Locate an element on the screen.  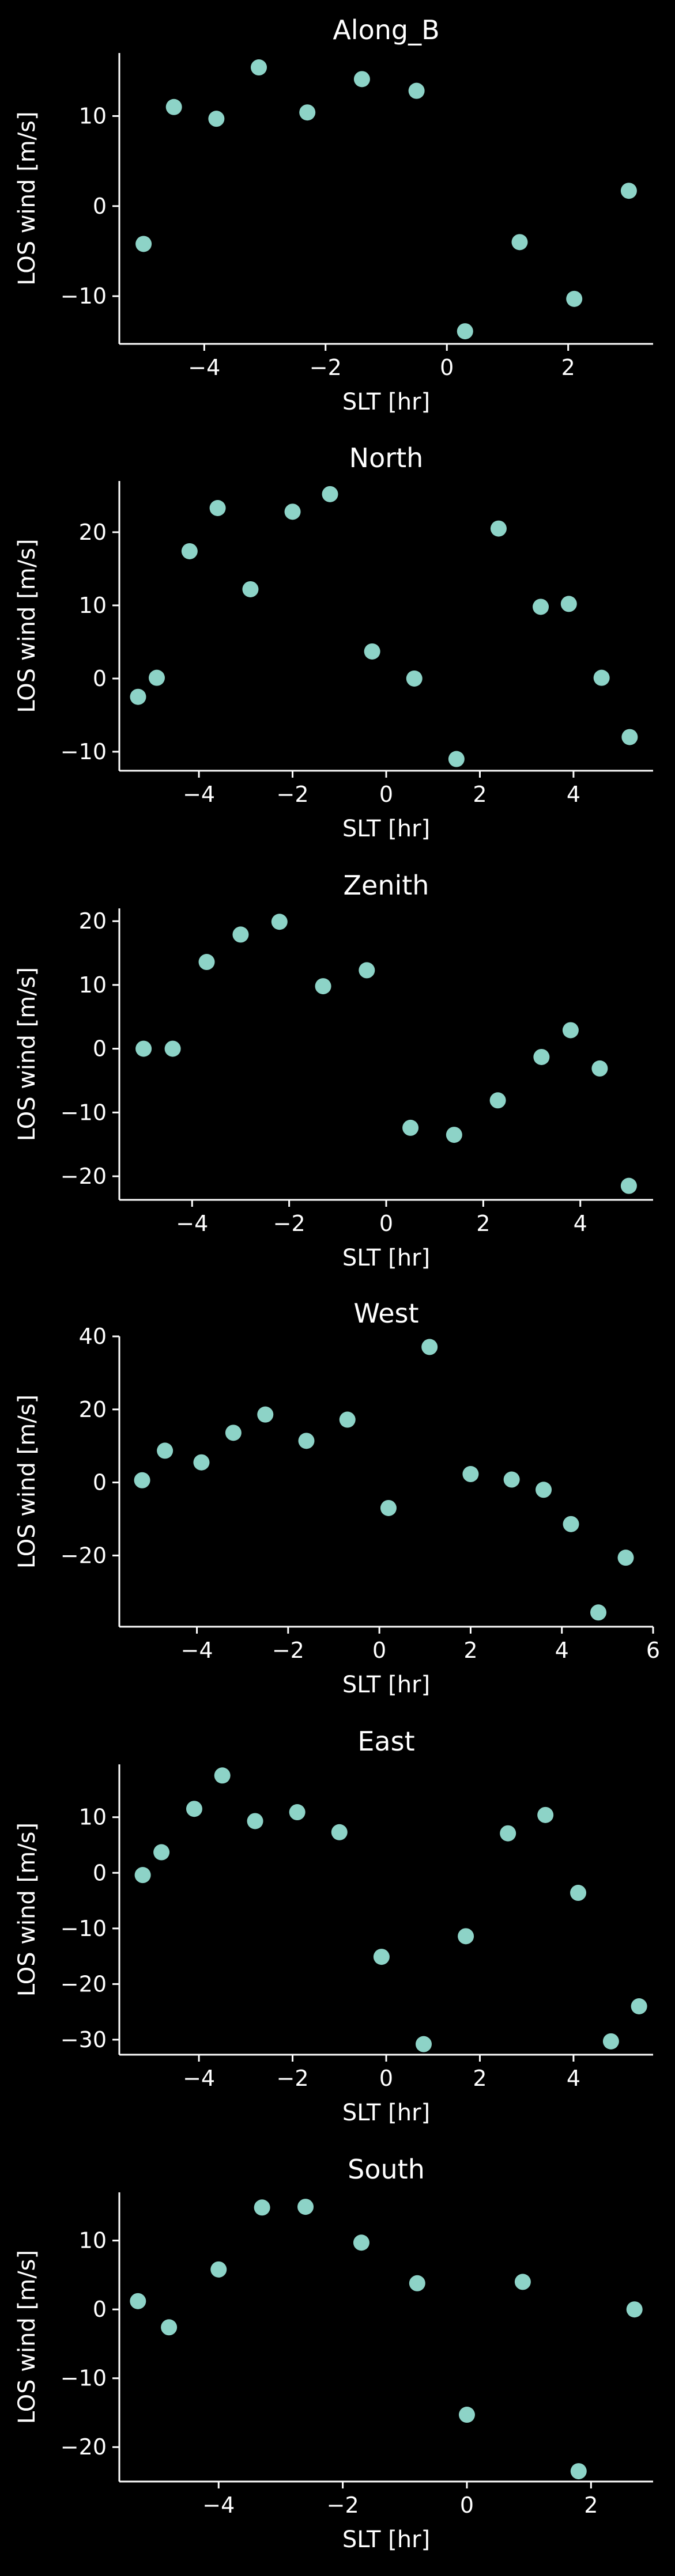
chart-title: Along_B is located at coordinates (386, 30).